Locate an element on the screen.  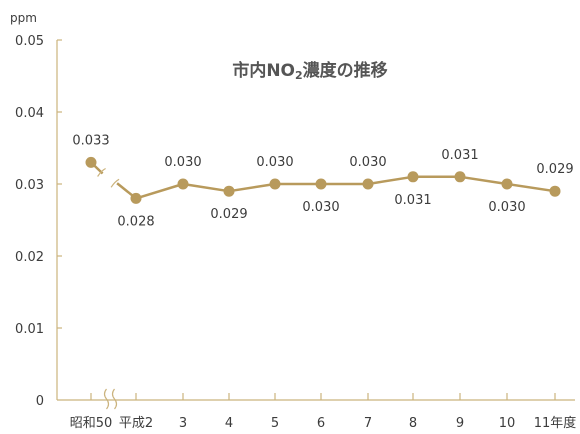
data-label: 0.033 is located at coordinates (90, 140).